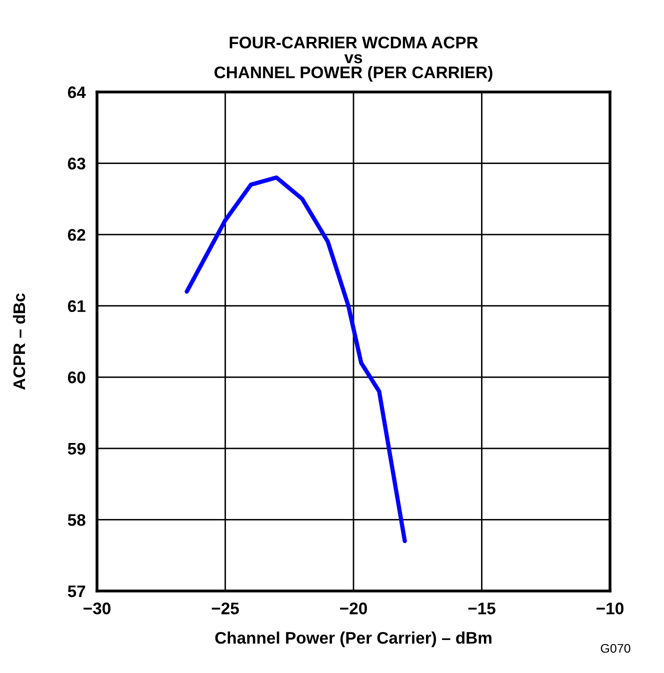 Image resolution: width=664 pixels, height=673 pixels. What do you see at coordinates (353, 59) in the screenshot?
I see `chart-title: FOUR-CARRIER WCDMA ACPR vs CHANNEL POWER (PER CARRIER)` at bounding box center [353, 59].